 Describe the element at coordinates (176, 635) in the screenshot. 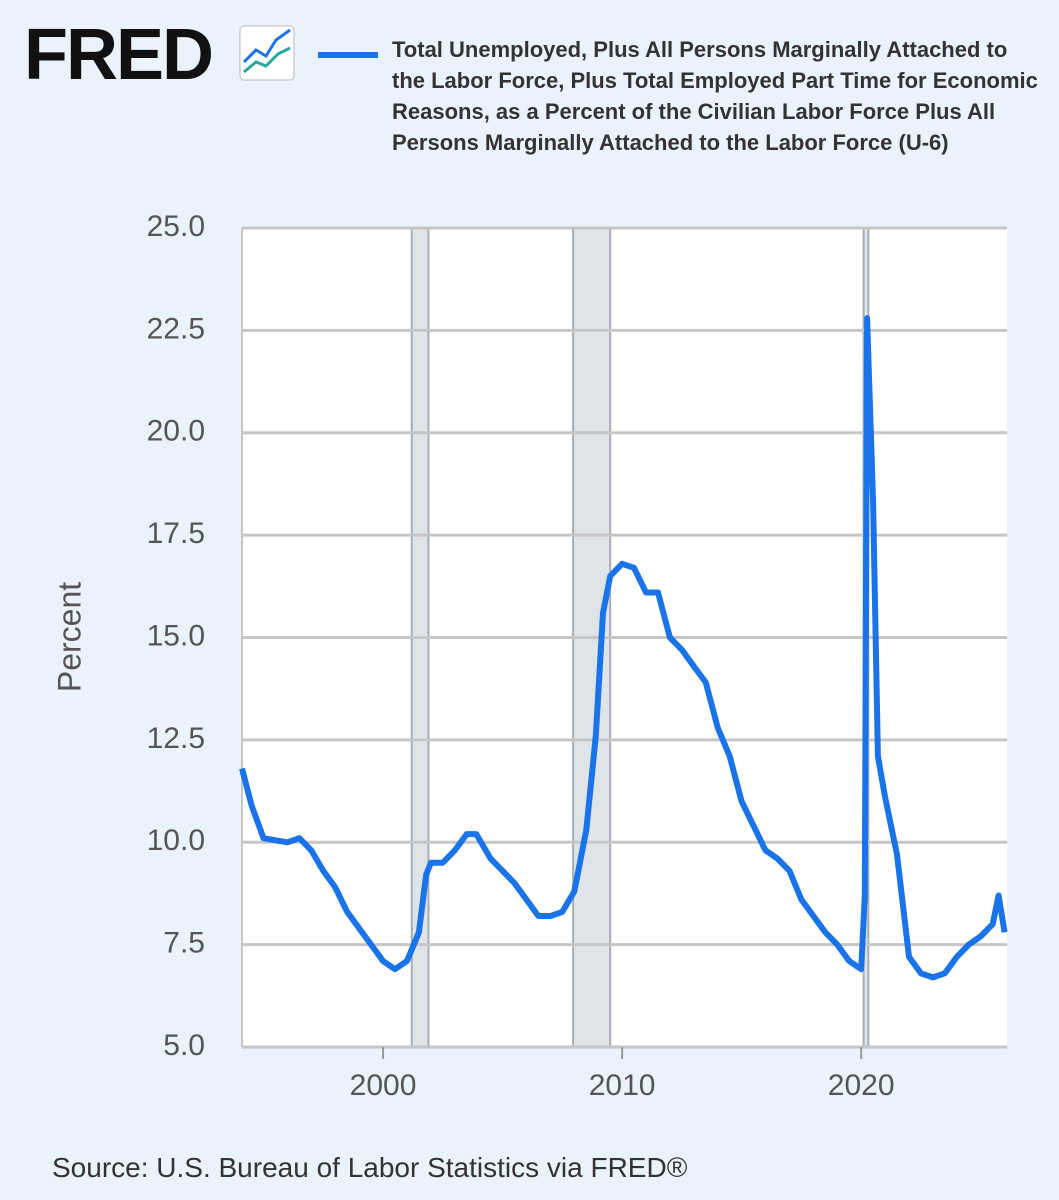

I see `y-tick-label: 15.0` at that location.